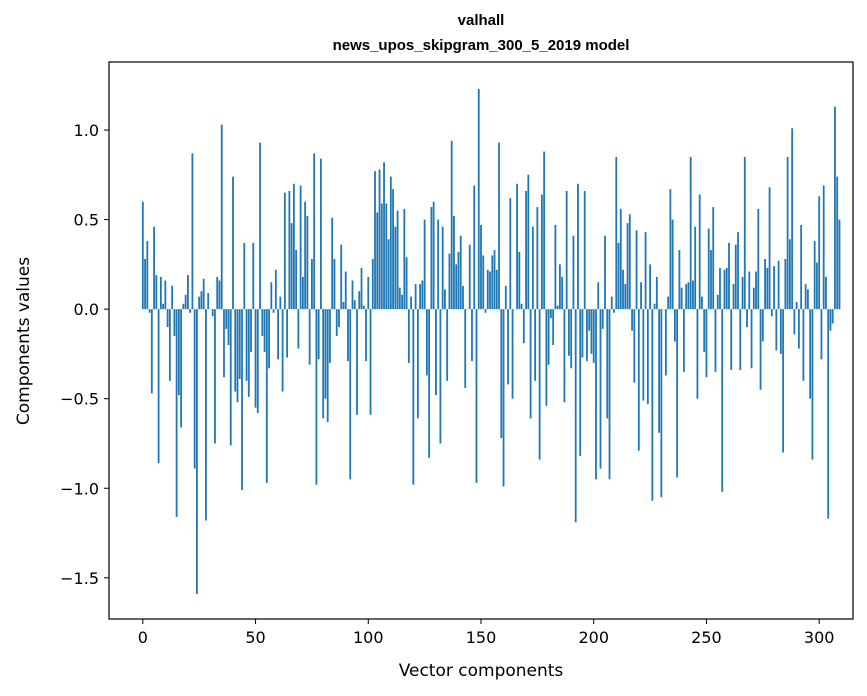  What do you see at coordinates (86, 130) in the screenshot?
I see `y-tick-label: 1.0` at bounding box center [86, 130].